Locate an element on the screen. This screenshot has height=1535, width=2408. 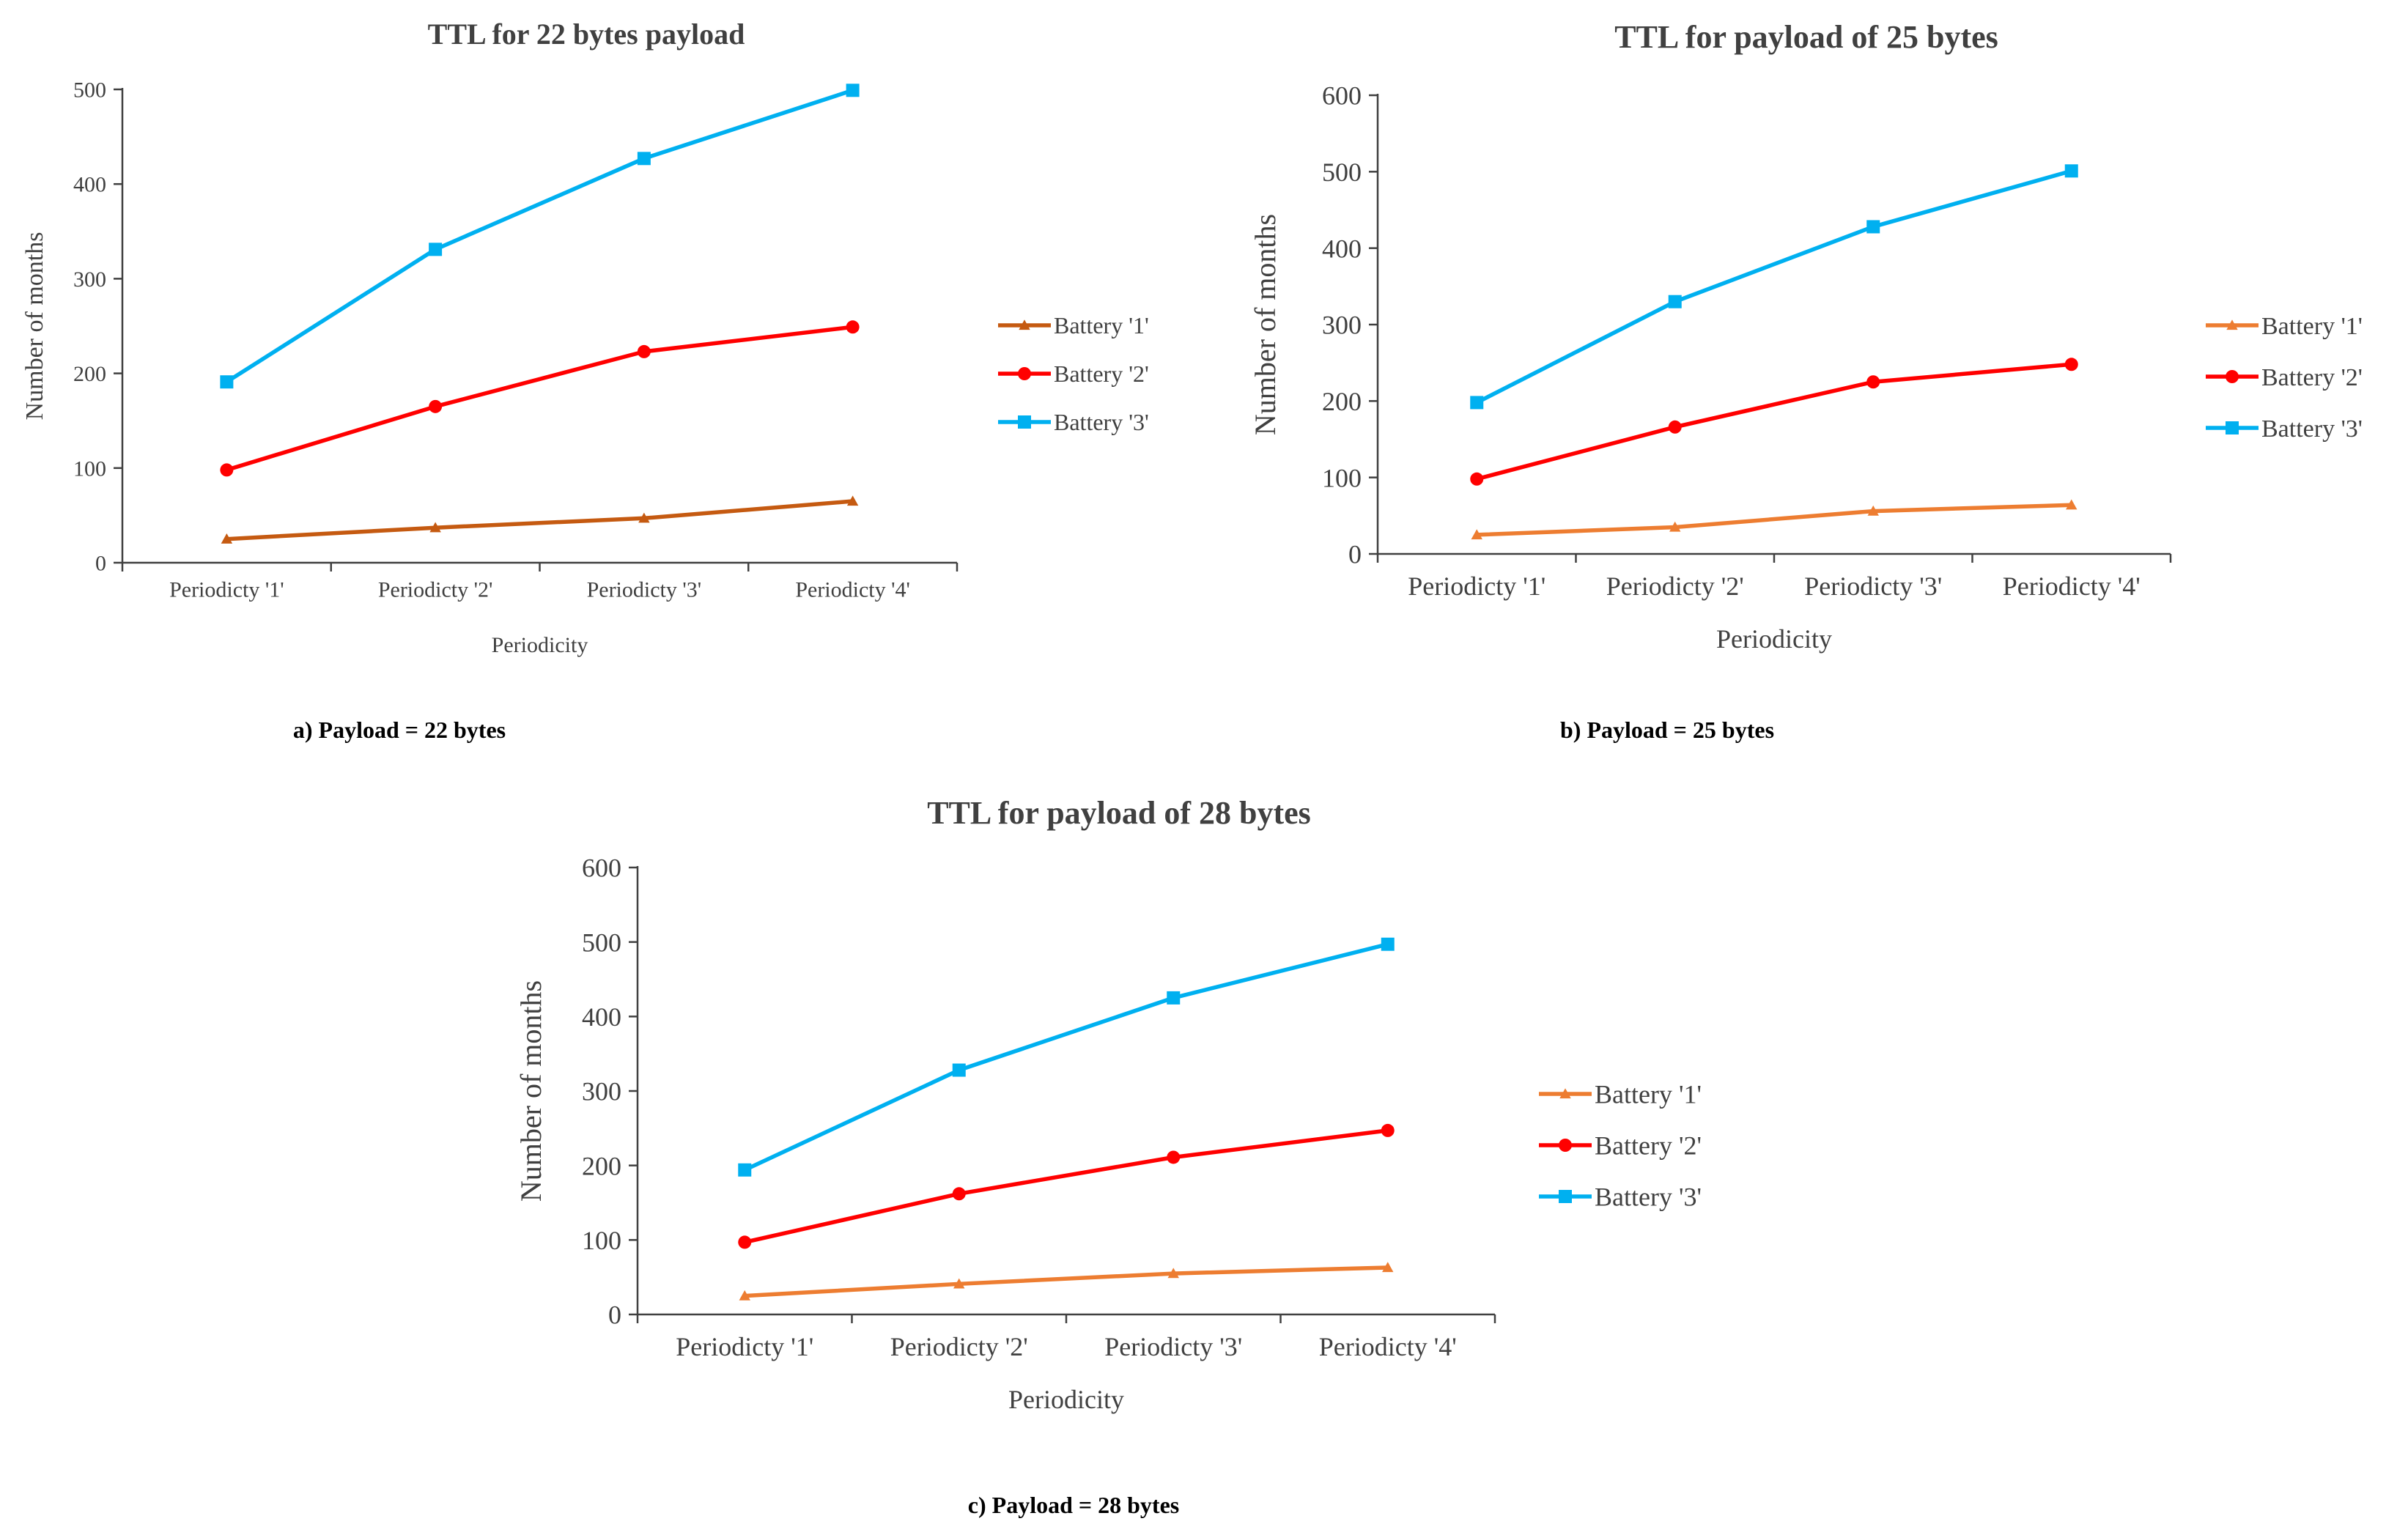
x-axis-label: Periodicity is located at coordinates (1774, 639).